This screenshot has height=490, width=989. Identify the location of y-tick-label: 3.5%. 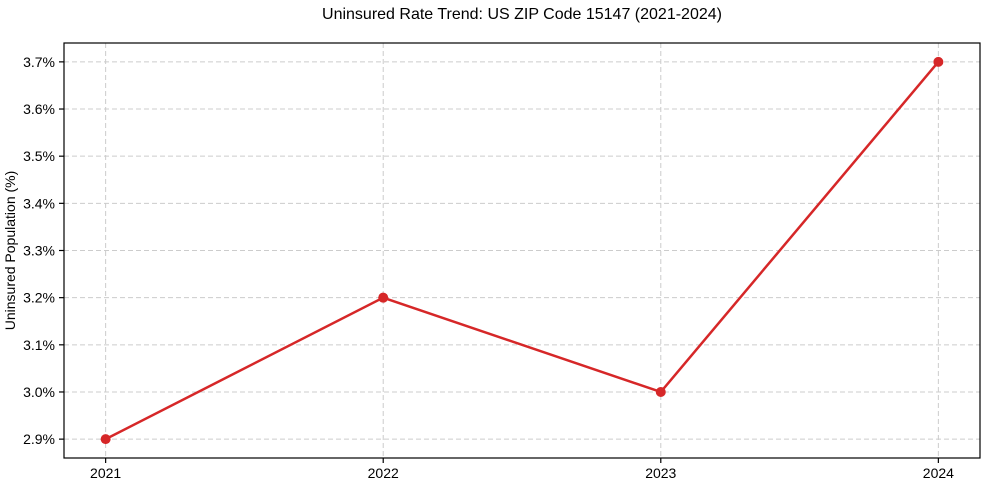
(39, 156).